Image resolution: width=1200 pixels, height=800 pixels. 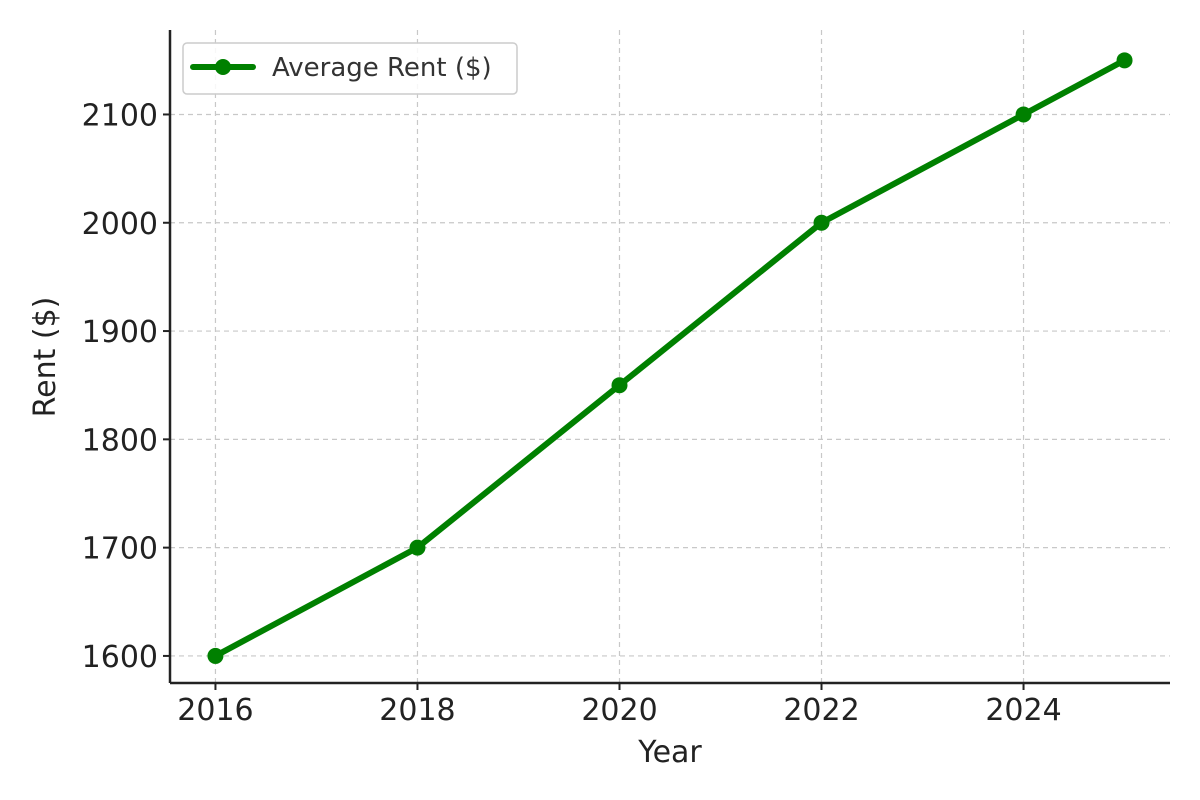 What do you see at coordinates (821, 710) in the screenshot?
I see `x-tick-label: 2022` at bounding box center [821, 710].